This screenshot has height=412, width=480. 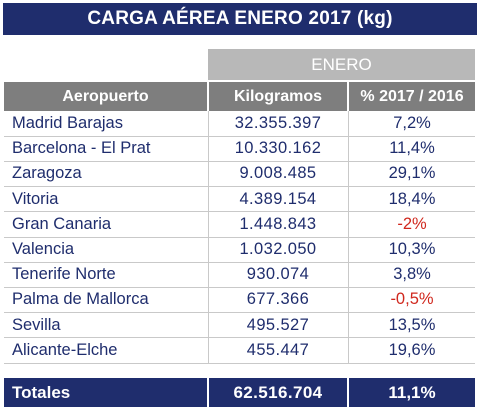 I want to click on column-header-variacion: % 2017 / 2016, so click(x=412, y=96).